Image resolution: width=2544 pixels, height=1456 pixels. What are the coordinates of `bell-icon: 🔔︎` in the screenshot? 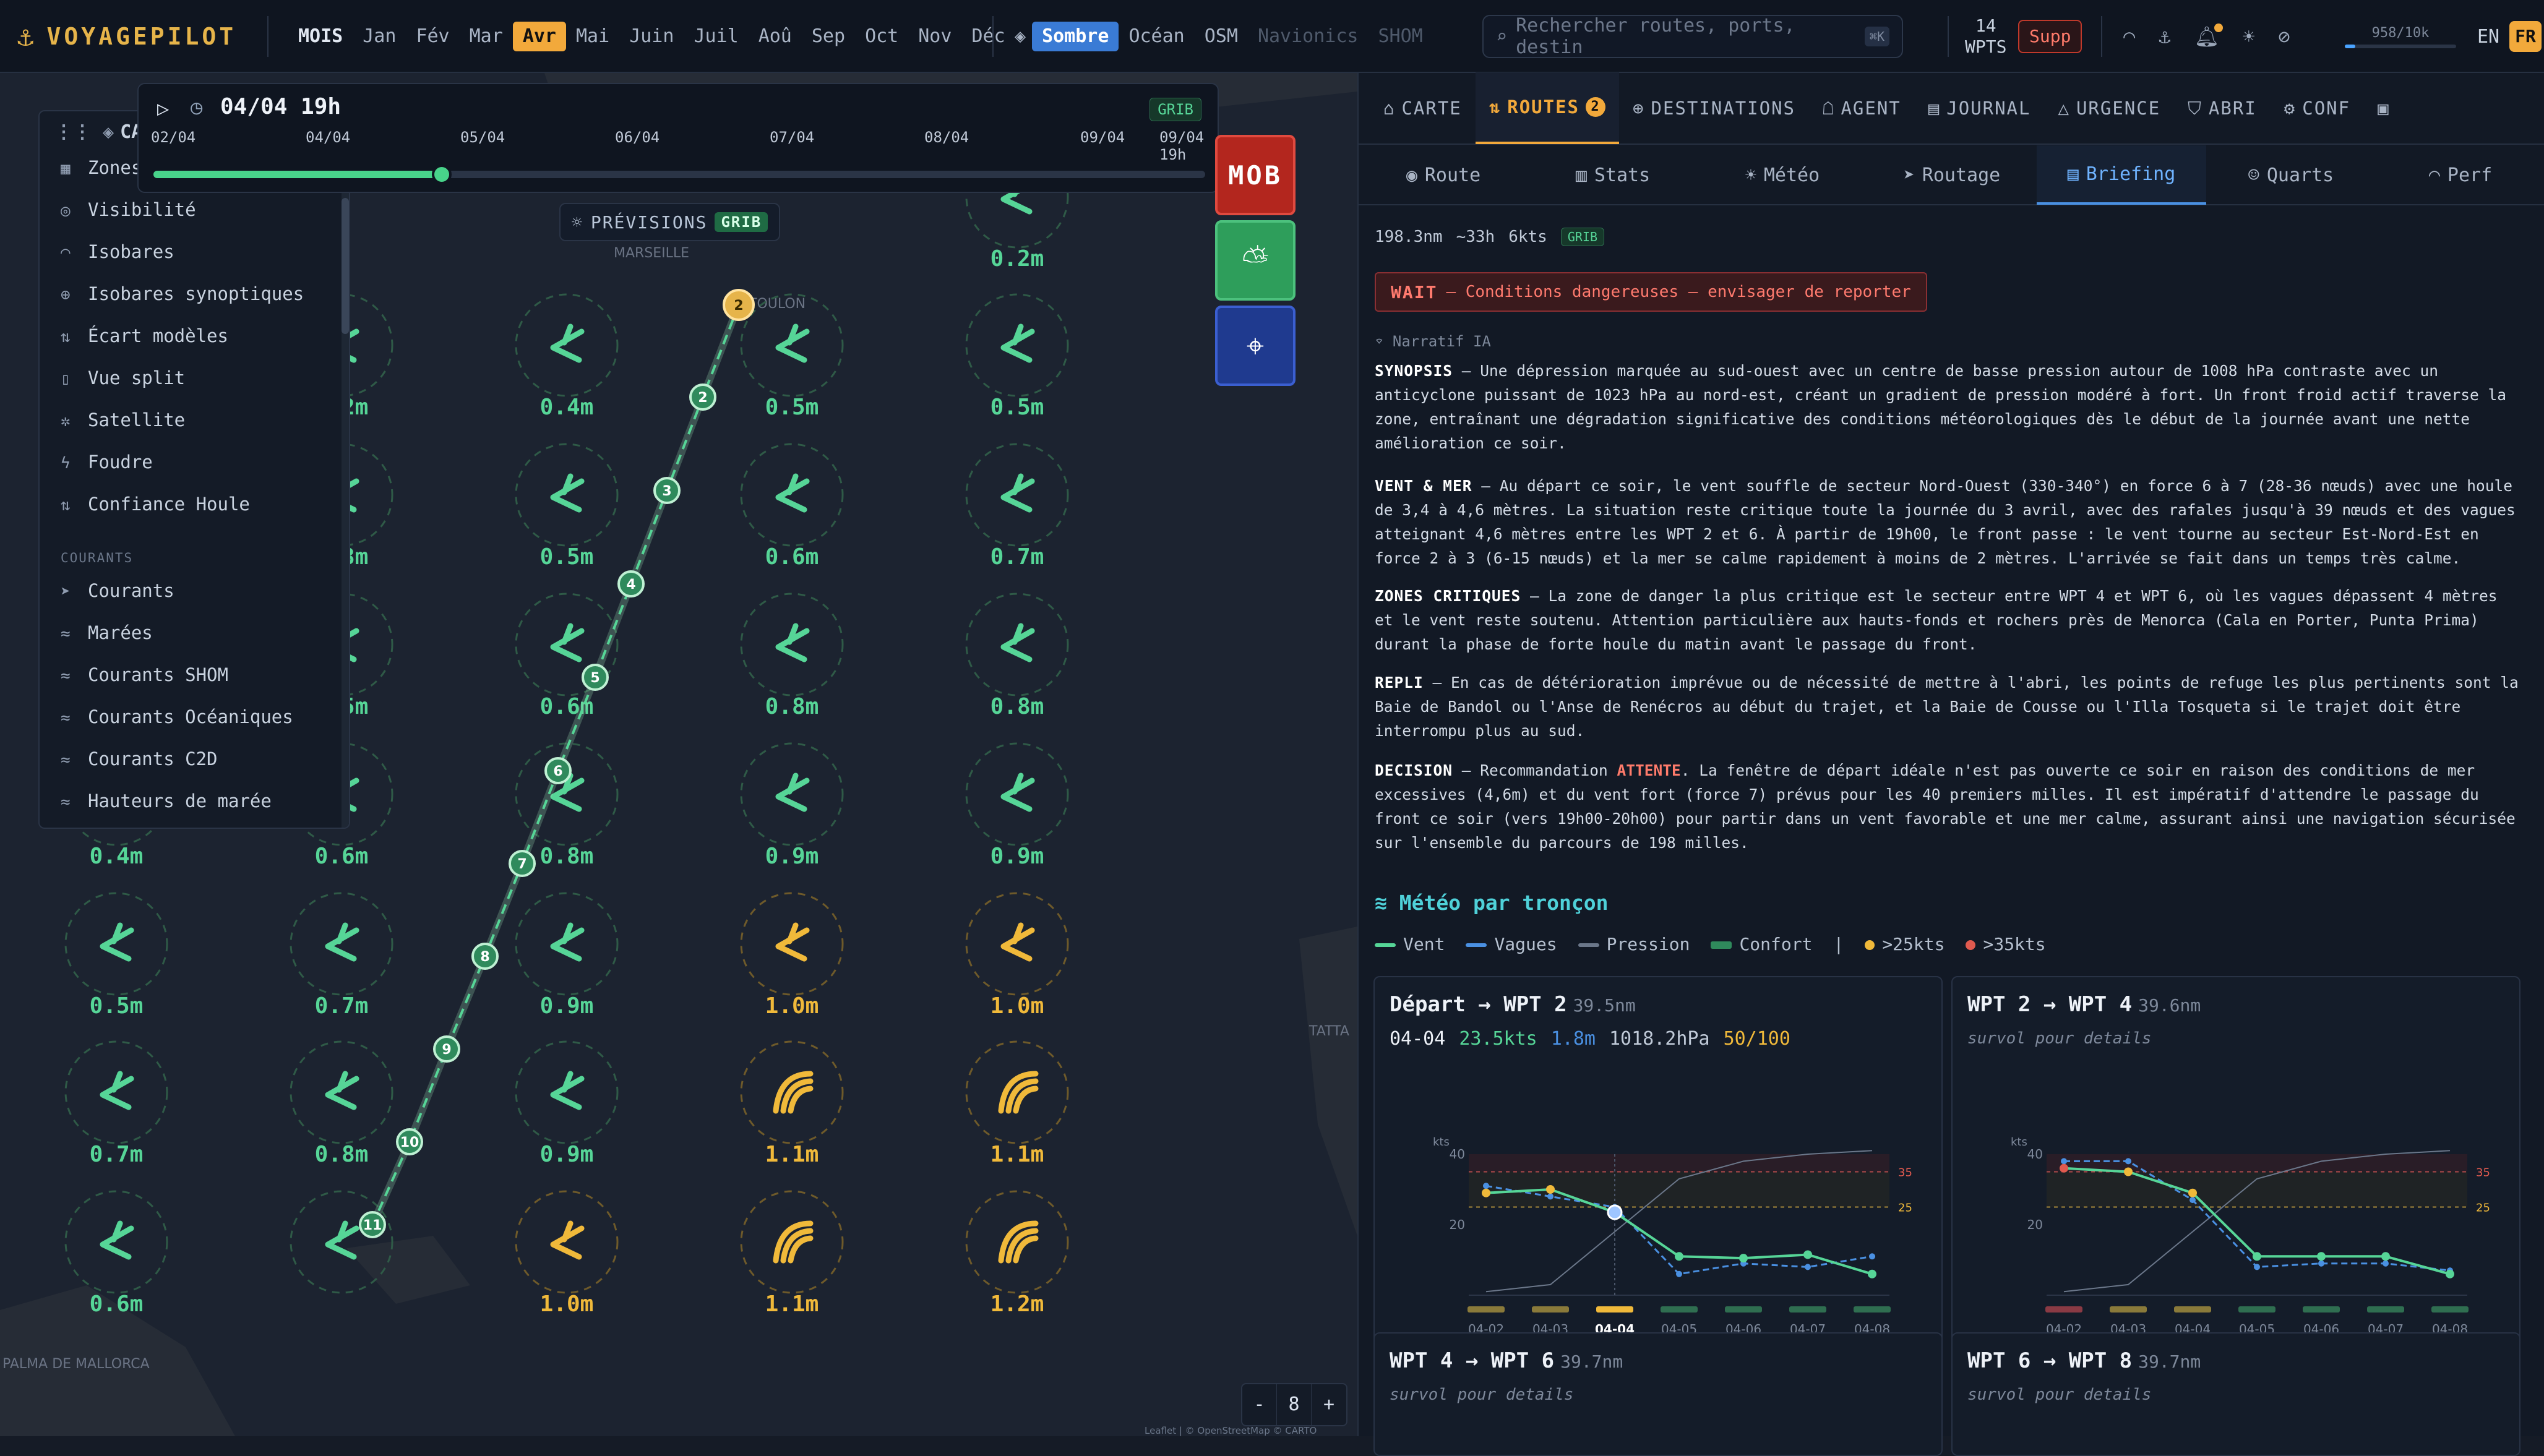 It's located at (2209, 36).